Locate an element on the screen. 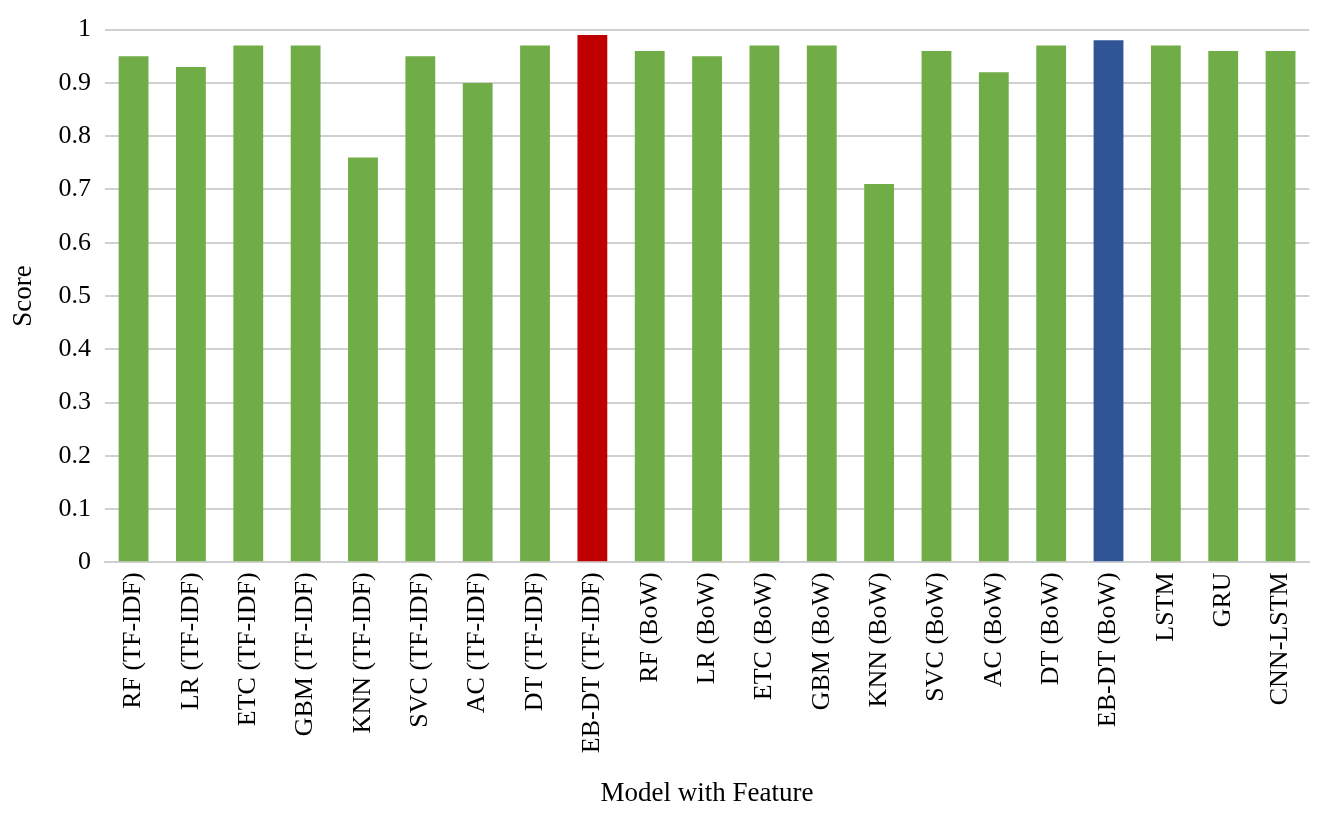 Image resolution: width=1322 pixels, height=820 pixels. x-tick-label: KNN (TF-IDF) is located at coordinates (361, 653).